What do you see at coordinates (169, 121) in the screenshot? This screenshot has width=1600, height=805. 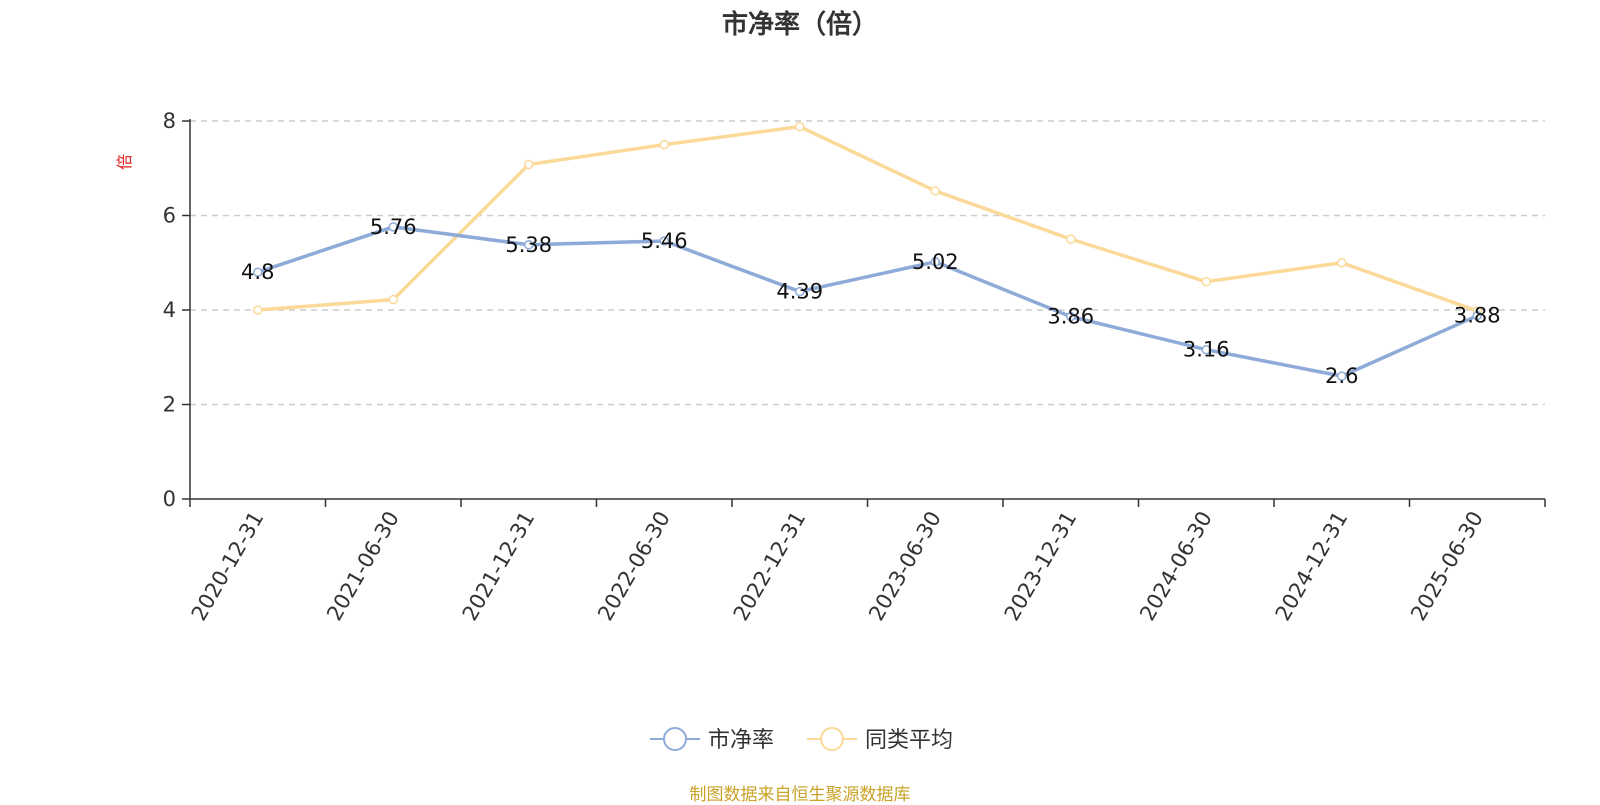 I see `y-tick-label: 8` at bounding box center [169, 121].